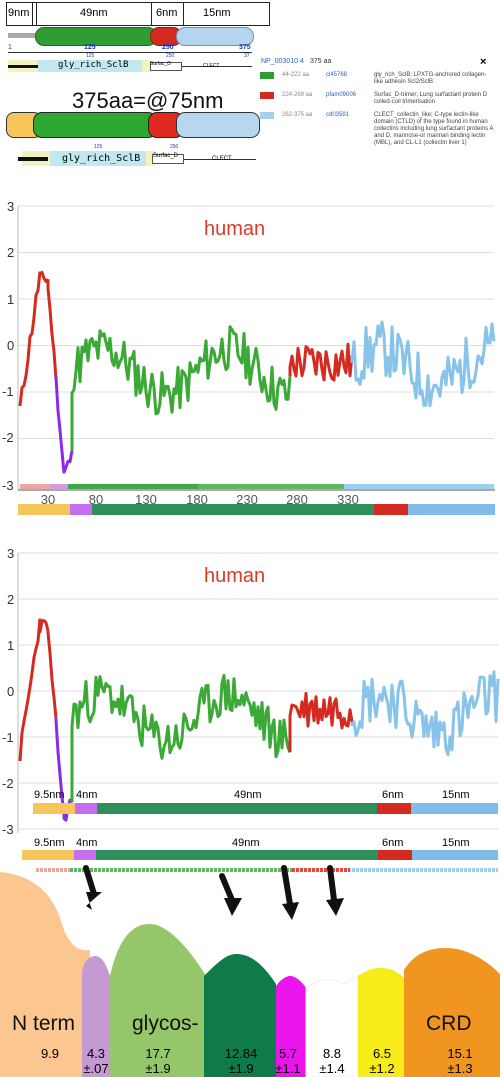 The width and height of the screenshot is (500, 1077). What do you see at coordinates (393, 843) in the screenshot?
I see `row3-nm-d: 6nm` at bounding box center [393, 843].